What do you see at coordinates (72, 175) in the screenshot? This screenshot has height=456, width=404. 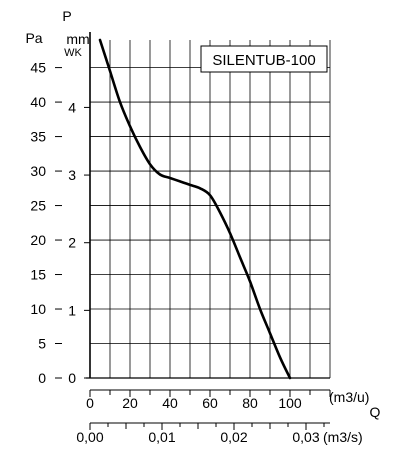 I see `y-right-tick-label: 3` at bounding box center [72, 175].